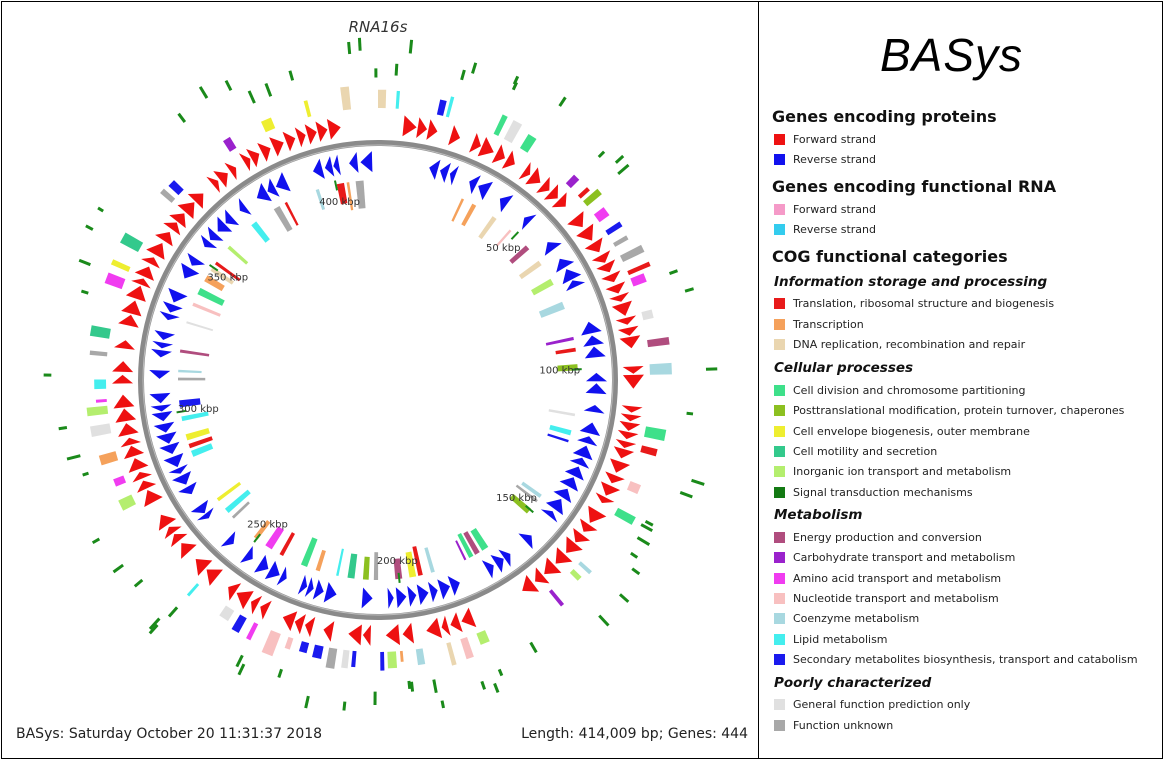  Describe the element at coordinates (853, 683) in the screenshot. I see `legend-poor-title: Poorly characterized` at that location.